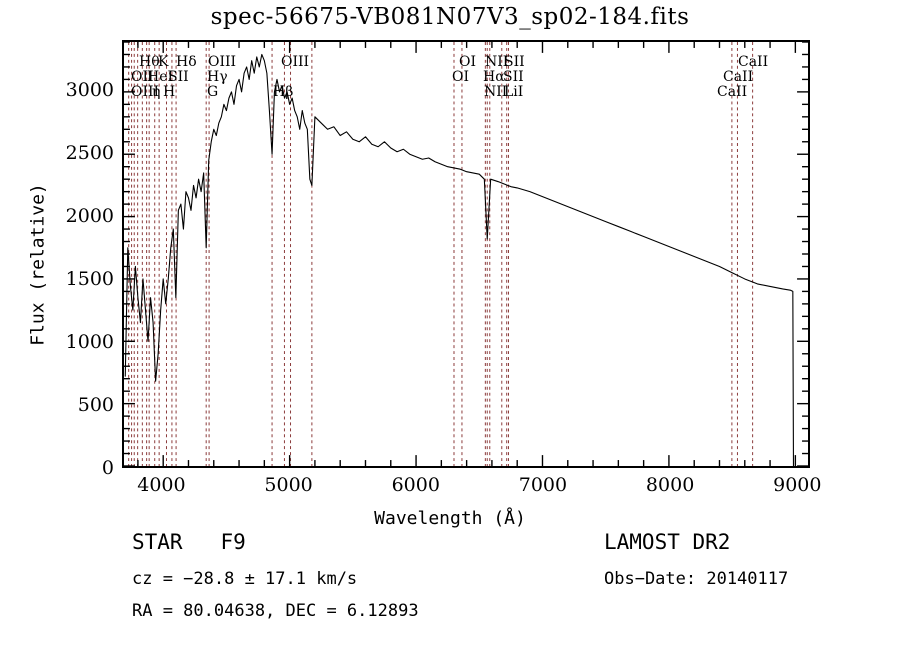 Image resolution: width=900 pixels, height=649 pixels. I want to click on x-tick-label: 8000, so click(670, 485).